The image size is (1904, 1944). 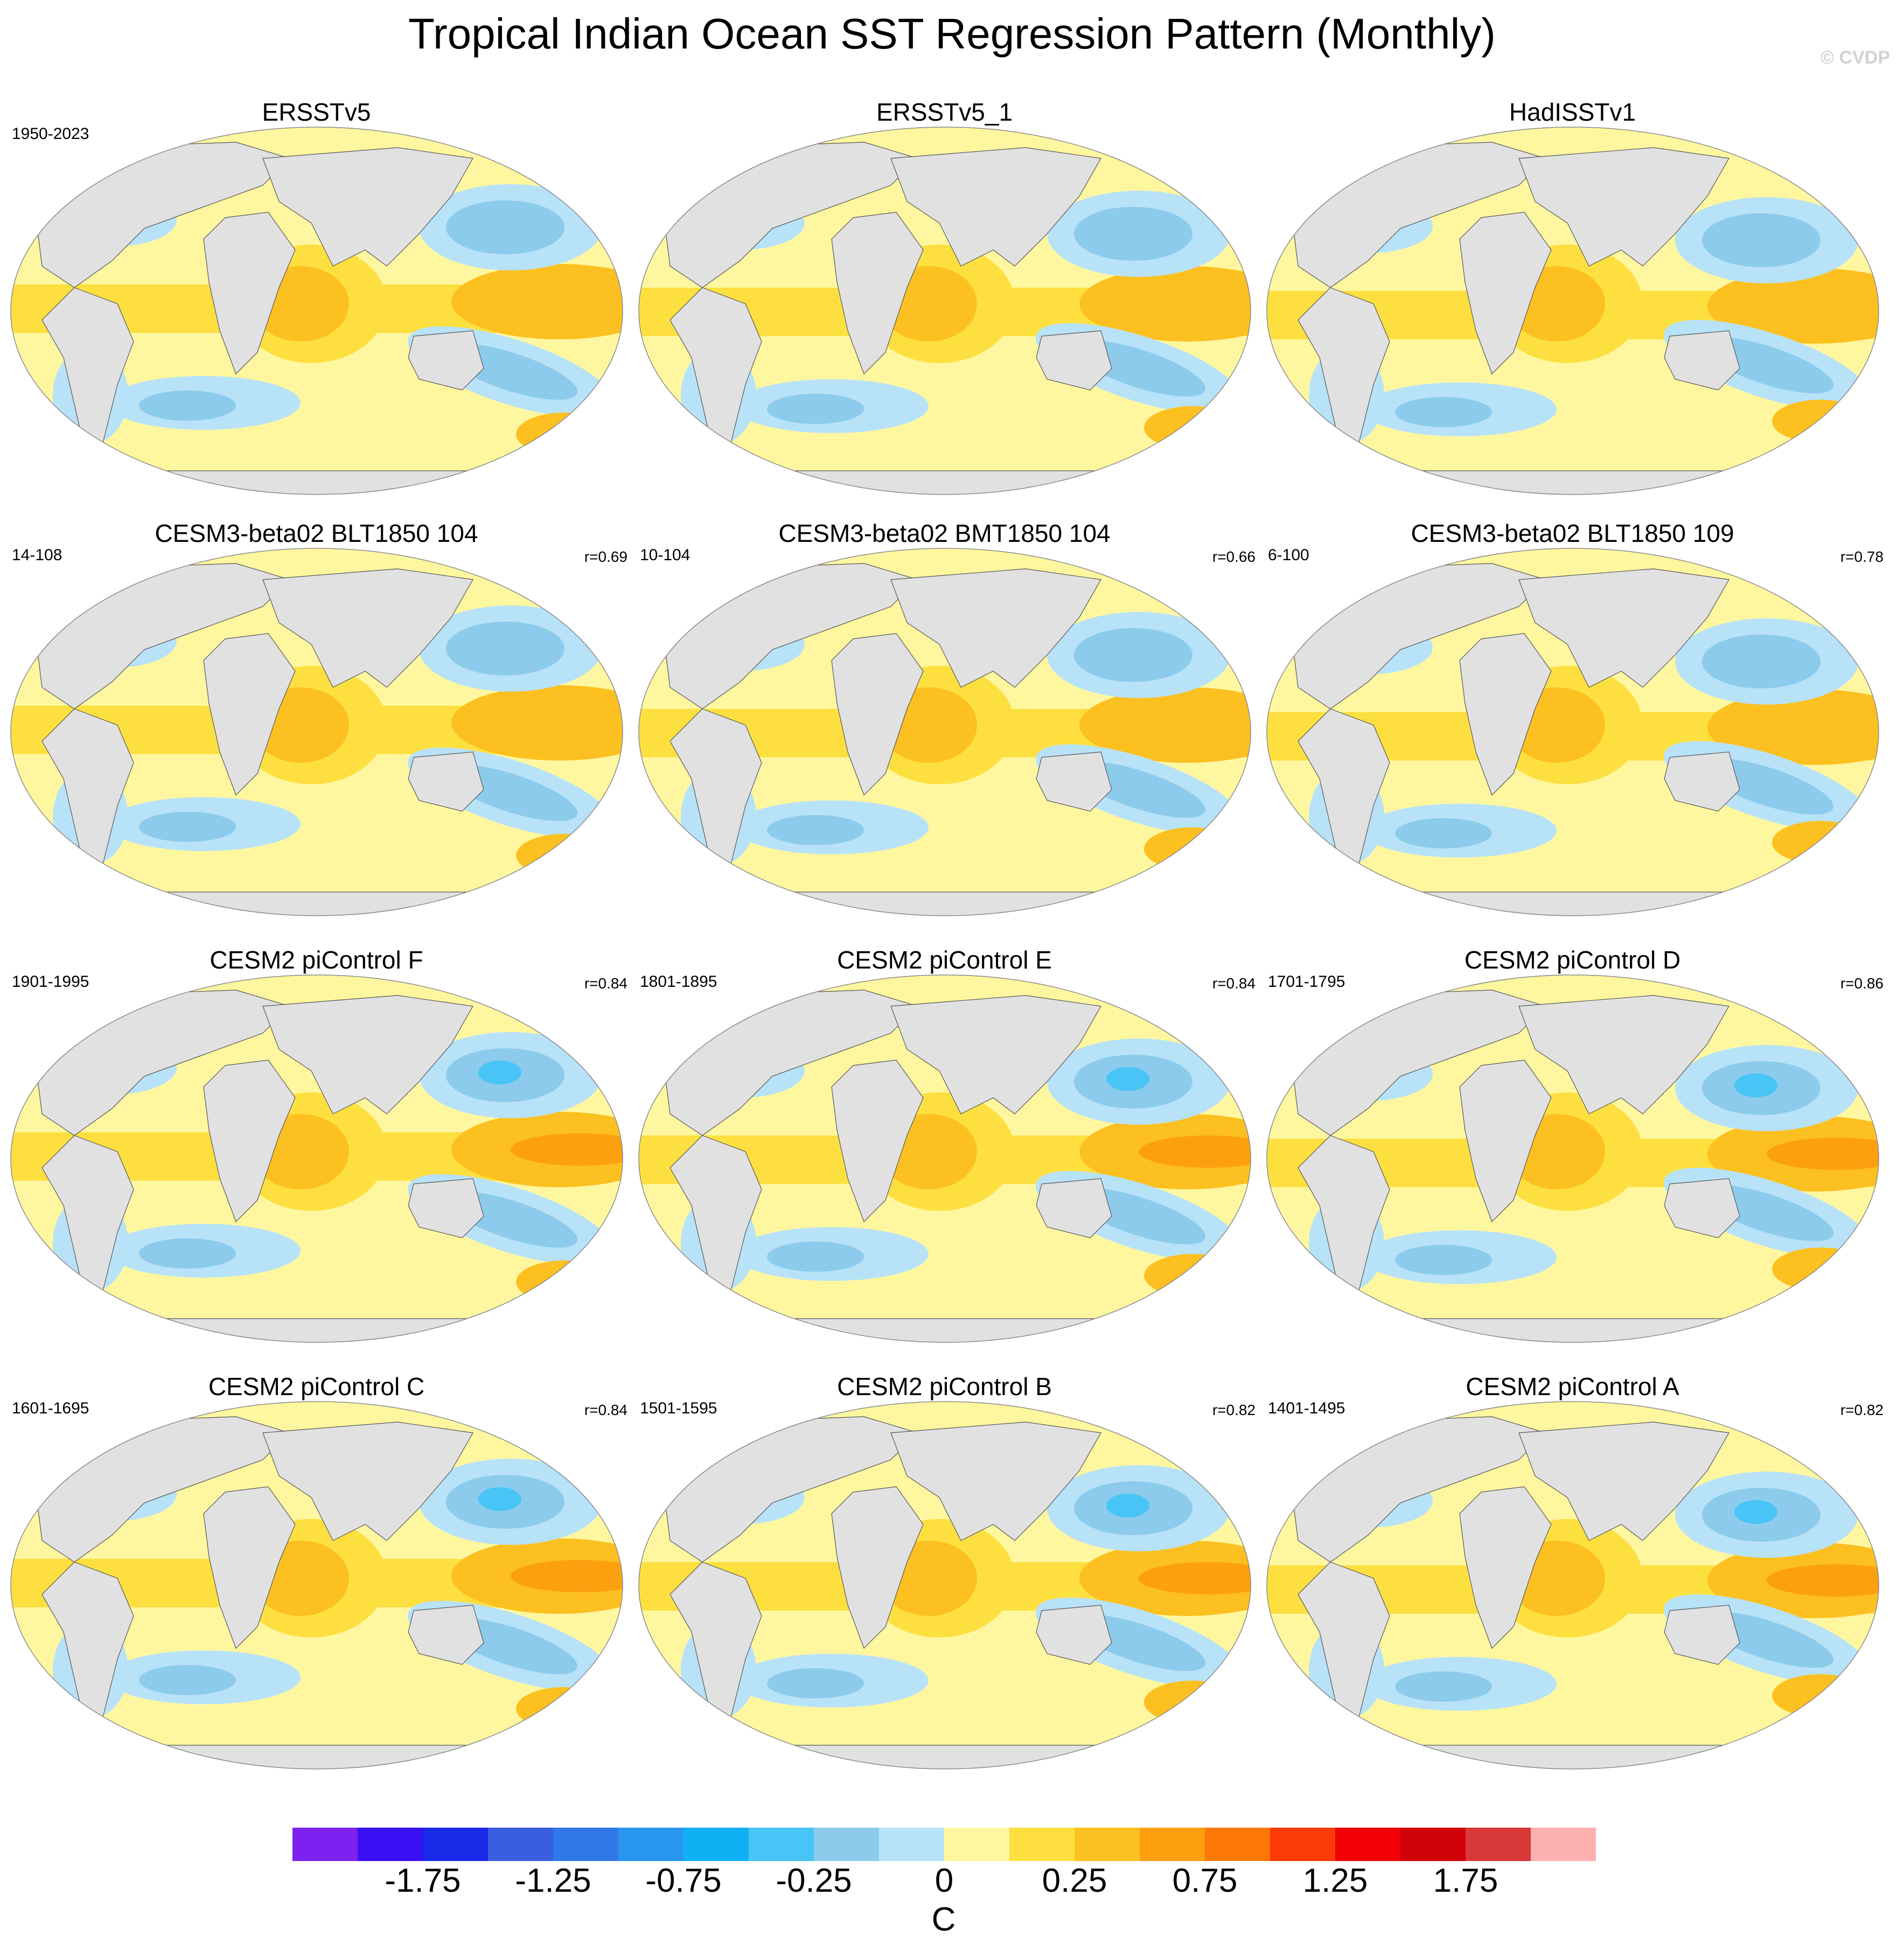 What do you see at coordinates (1234, 556) in the screenshot?
I see `panel-correlation: r=0.66` at bounding box center [1234, 556].